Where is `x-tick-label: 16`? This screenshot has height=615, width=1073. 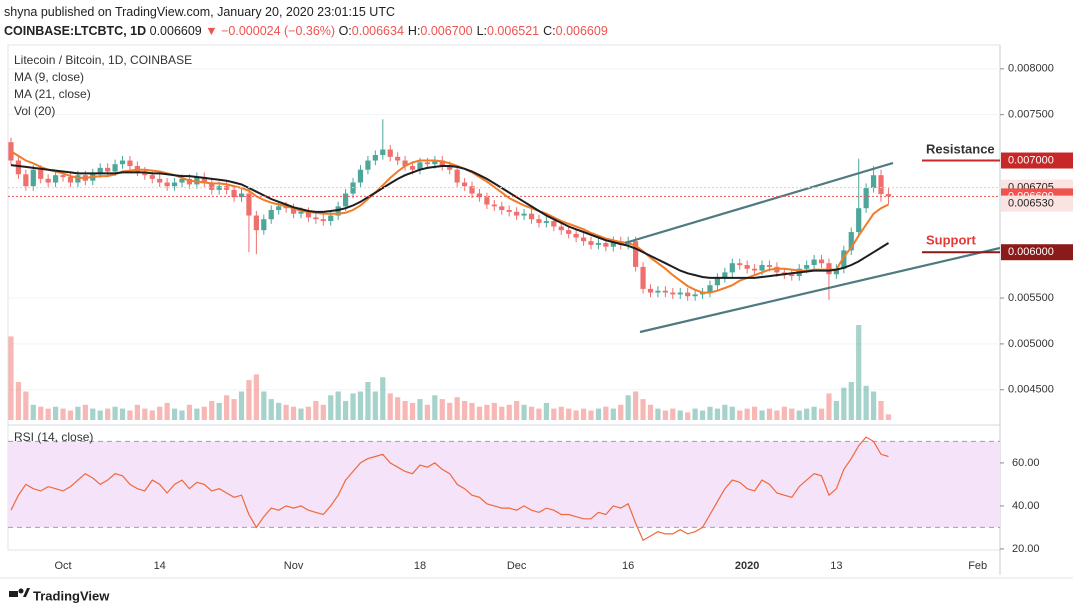 x-tick-label: 16 is located at coordinates (628, 566).